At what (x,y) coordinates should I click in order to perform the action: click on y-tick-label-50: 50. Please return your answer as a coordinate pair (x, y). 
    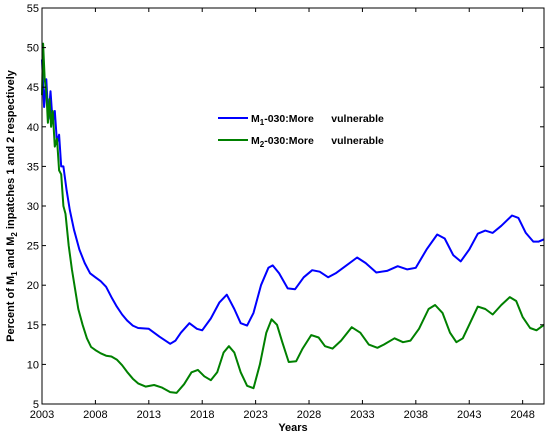
    Looking at the image, I should click on (33, 49).